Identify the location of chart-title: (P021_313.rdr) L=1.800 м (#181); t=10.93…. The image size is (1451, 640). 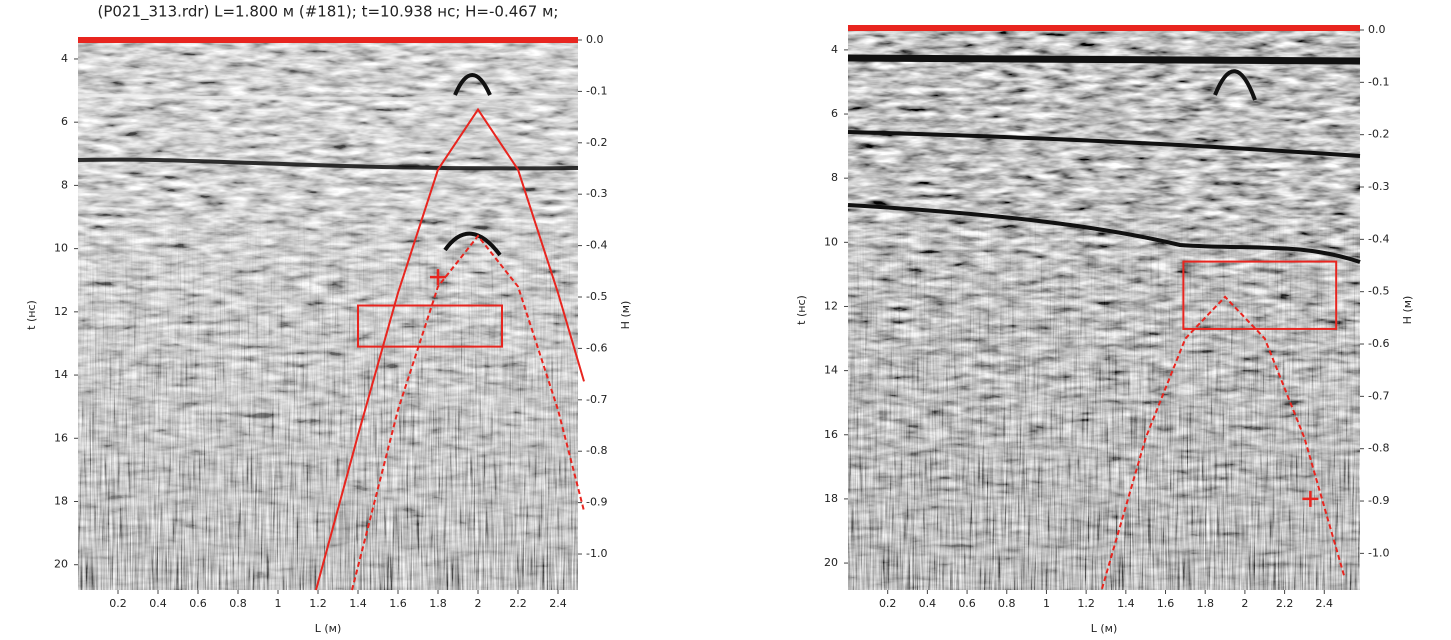
(327, 12).